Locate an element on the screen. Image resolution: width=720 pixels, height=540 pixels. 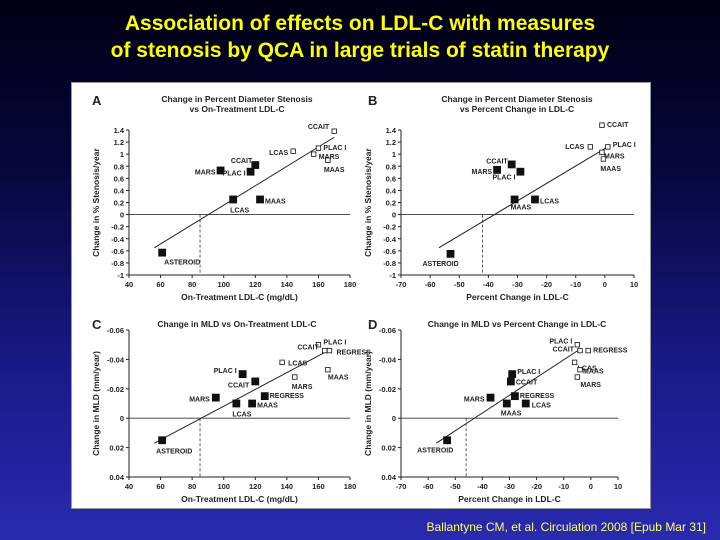
panel-a-x-tick-label: 40 is located at coordinates (129, 284).